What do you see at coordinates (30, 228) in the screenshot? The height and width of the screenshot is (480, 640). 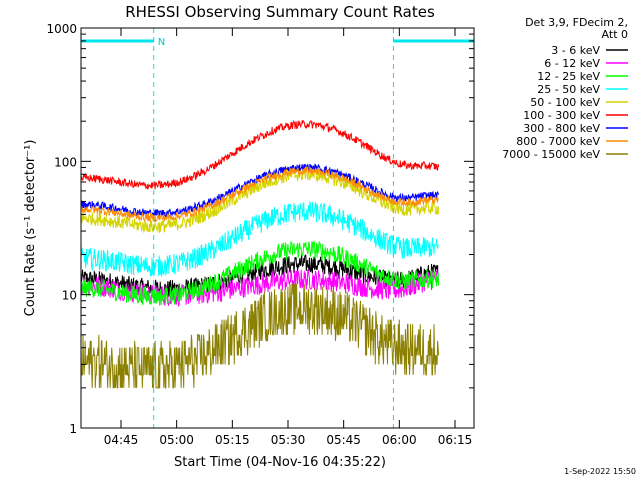 I see `y-axis-label: Count Rate (s⁻¹ detector⁻¹)` at bounding box center [30, 228].